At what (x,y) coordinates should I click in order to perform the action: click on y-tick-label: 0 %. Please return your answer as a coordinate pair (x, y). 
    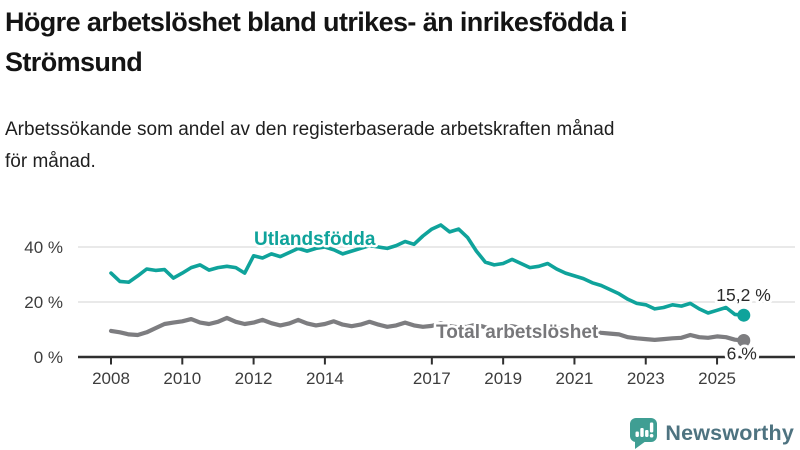
    Looking at the image, I should click on (48, 357).